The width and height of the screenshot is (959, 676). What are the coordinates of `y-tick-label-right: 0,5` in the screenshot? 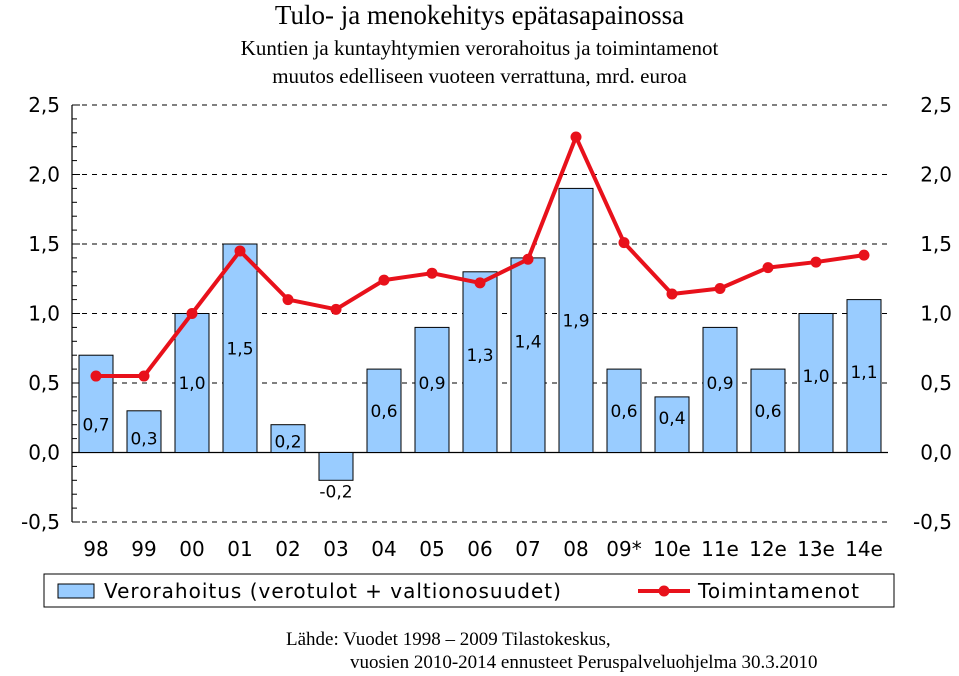 It's located at (936, 383).